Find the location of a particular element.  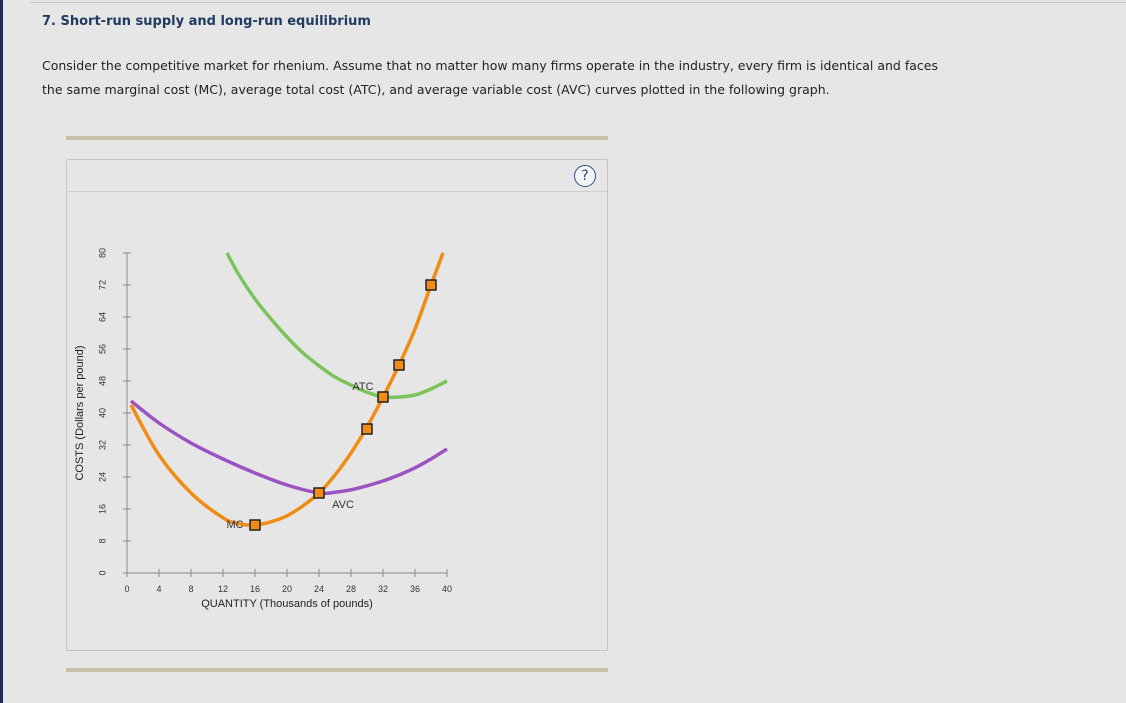

mc-curve-label: MC is located at coordinates (234, 525).